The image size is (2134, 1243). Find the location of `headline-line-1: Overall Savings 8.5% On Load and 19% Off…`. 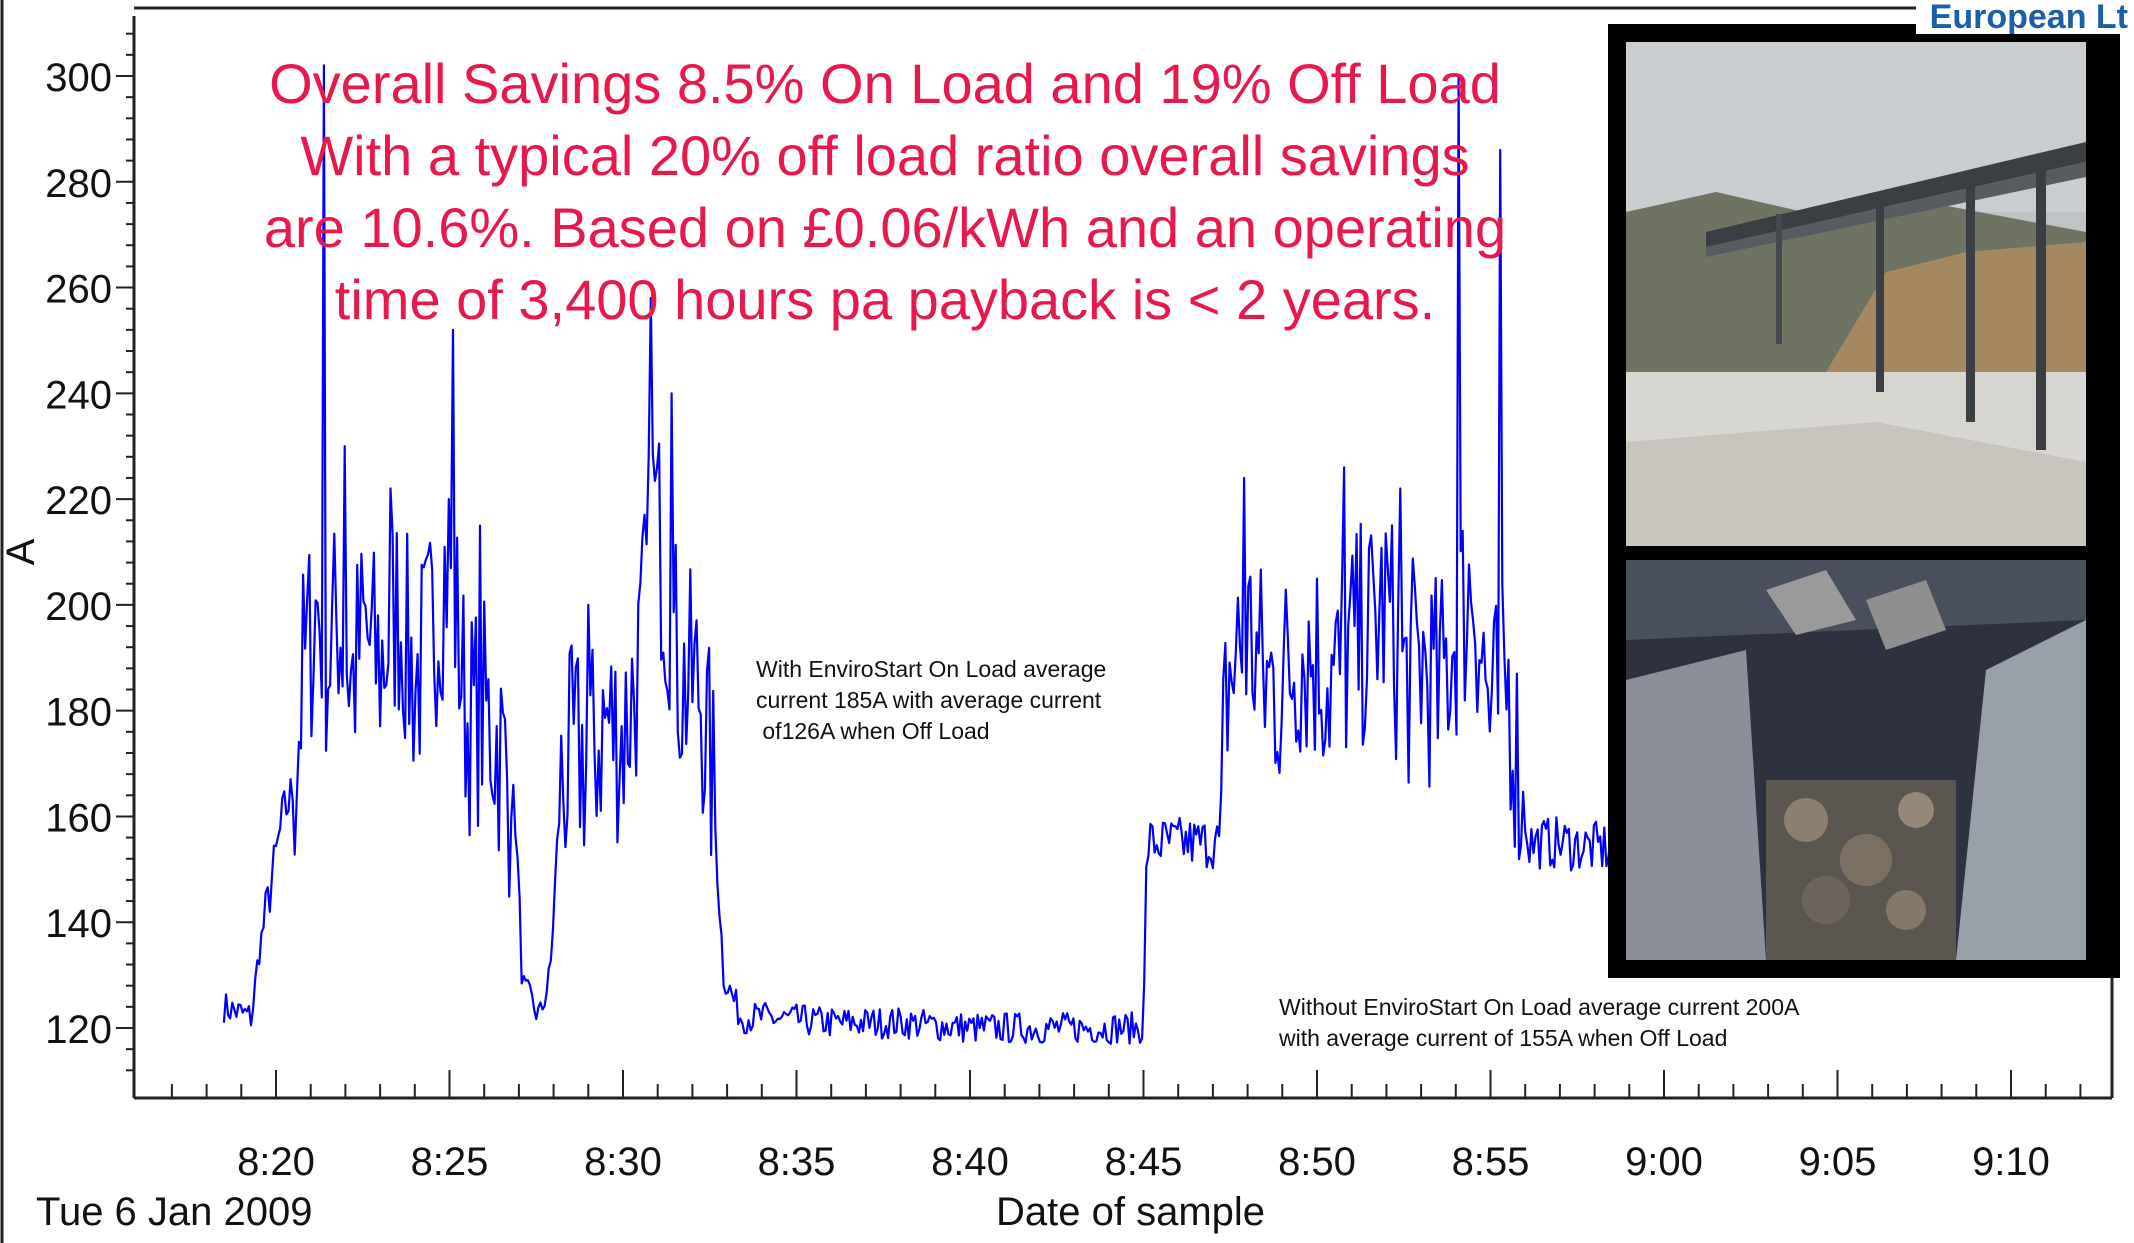

headline-line-1: Overall Savings 8.5% On Load and 19% Off… is located at coordinates (885, 83).